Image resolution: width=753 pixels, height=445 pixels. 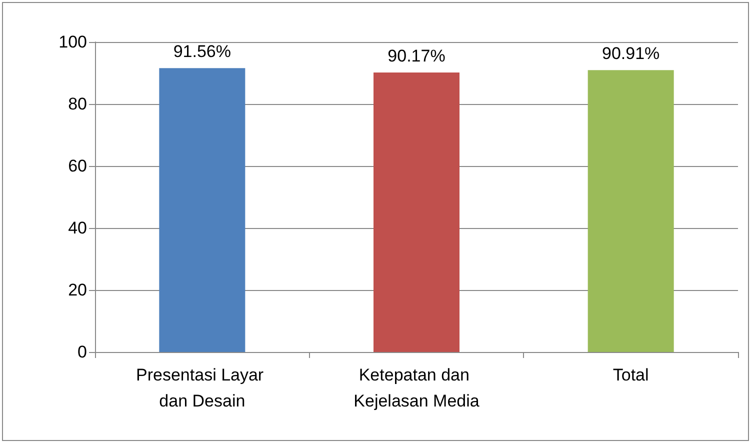 What do you see at coordinates (82, 352) in the screenshot?
I see `y-tick-label: 0` at bounding box center [82, 352].